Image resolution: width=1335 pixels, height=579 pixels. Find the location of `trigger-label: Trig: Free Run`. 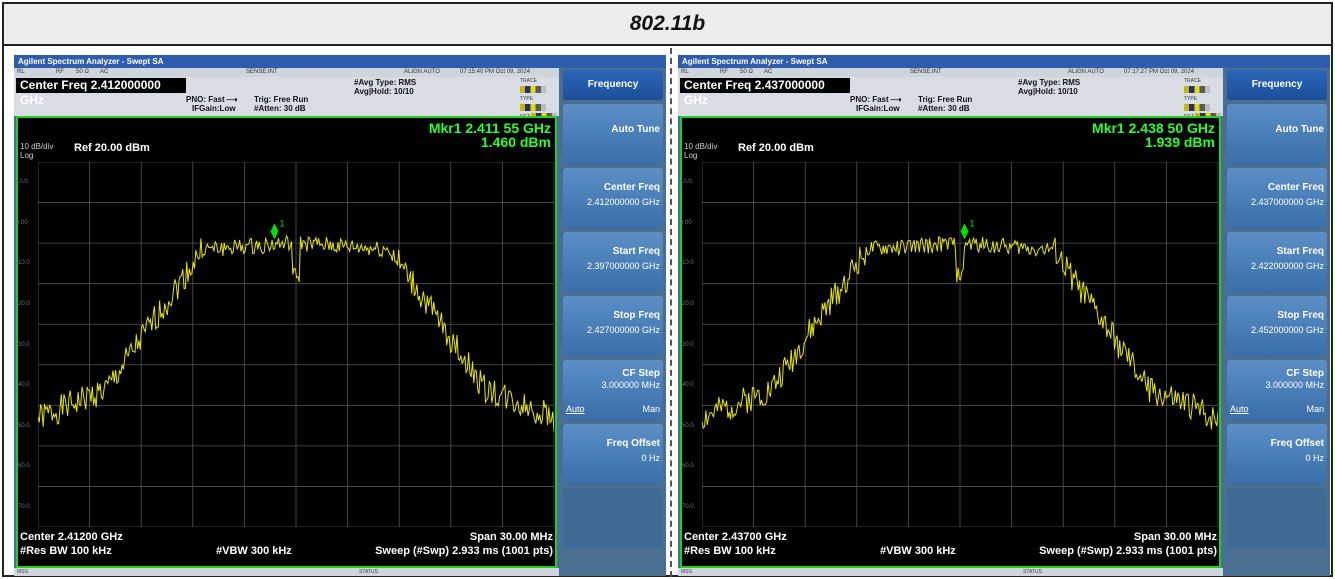

trigger-label: Trig: Free Run is located at coordinates (945, 99).